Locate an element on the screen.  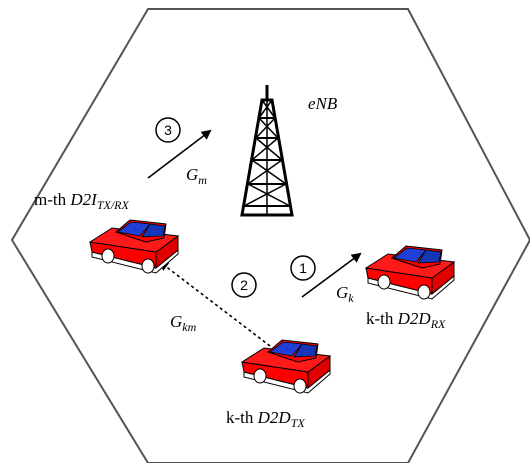
gain-m-label: Gm is located at coordinates (196, 176).